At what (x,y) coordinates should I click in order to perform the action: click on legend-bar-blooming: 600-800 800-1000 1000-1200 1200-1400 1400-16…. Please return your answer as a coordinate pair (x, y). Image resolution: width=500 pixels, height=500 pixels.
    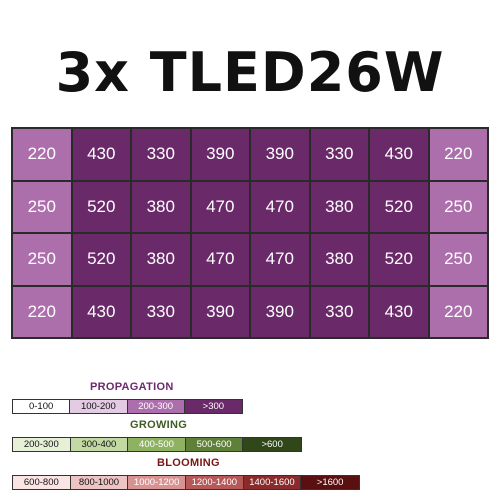
    Looking at the image, I should click on (186, 482).